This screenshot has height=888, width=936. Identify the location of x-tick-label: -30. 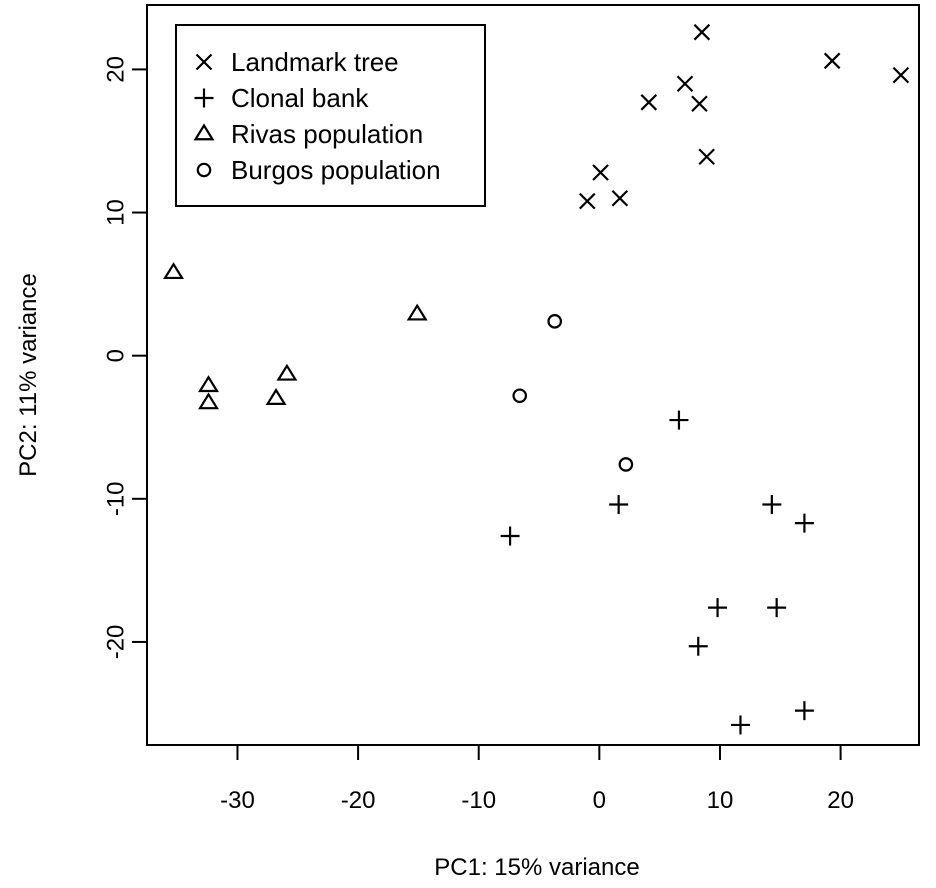
(237, 800).